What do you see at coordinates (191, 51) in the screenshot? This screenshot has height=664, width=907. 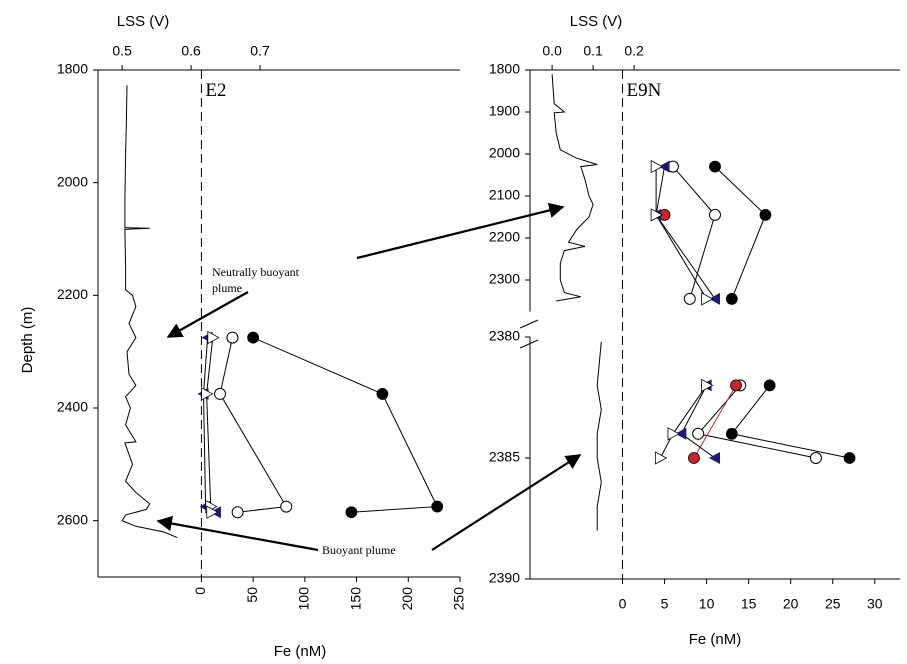 I see `top-tick-label: 0.6` at bounding box center [191, 51].